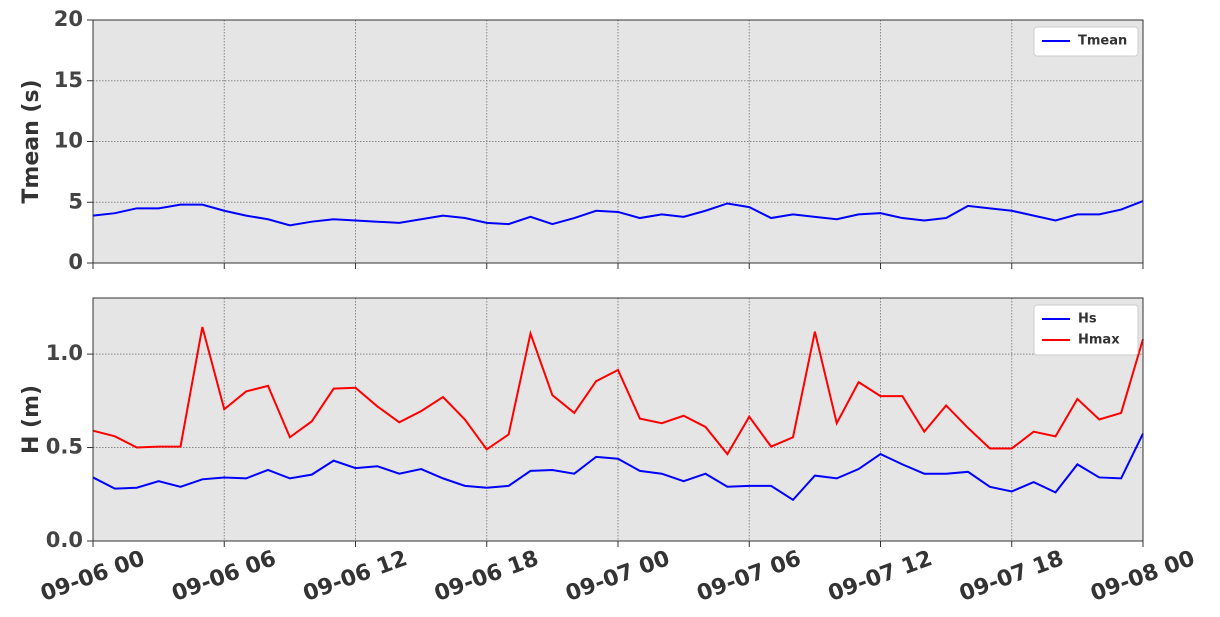 The image size is (1220, 617). I want to click on x-tick-label: 09-06 12, so click(355, 576).